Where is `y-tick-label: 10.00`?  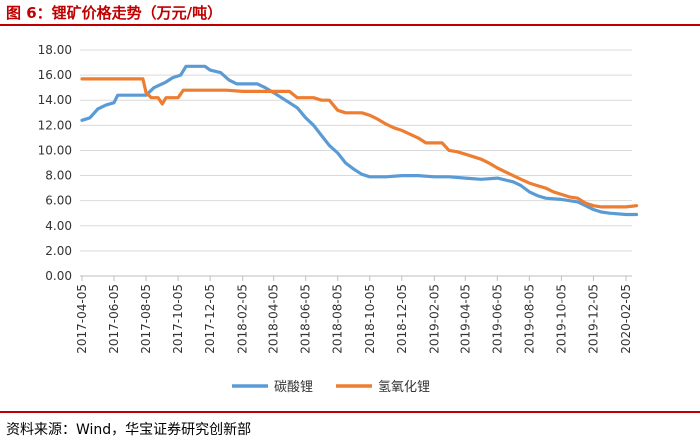 y-tick-label: 10.00 is located at coordinates (55, 150).